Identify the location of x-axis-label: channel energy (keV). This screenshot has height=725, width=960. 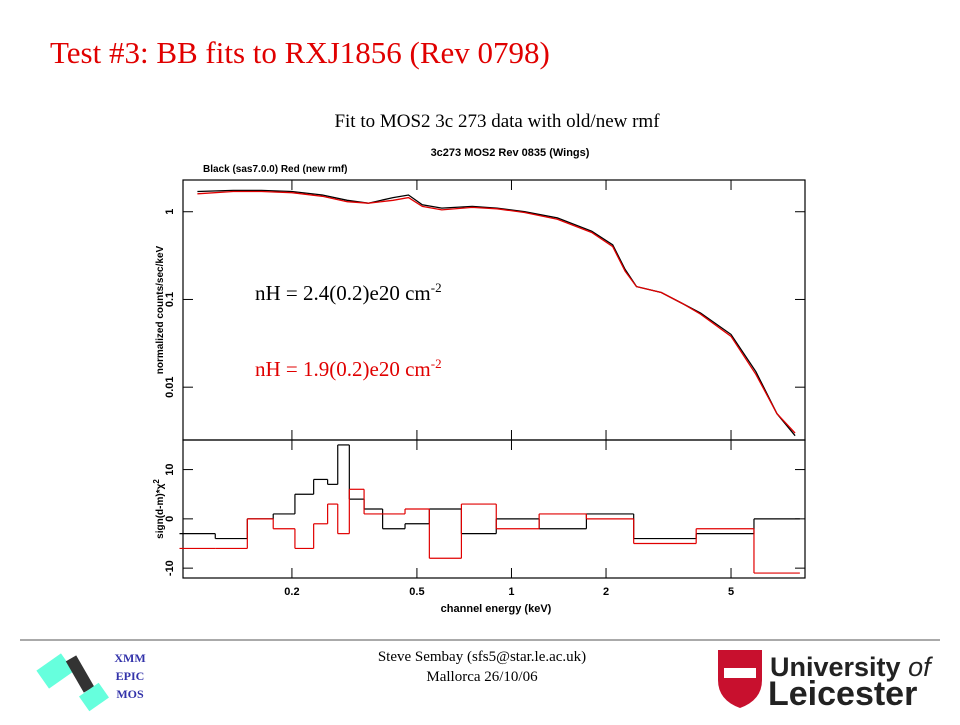
(496, 609).